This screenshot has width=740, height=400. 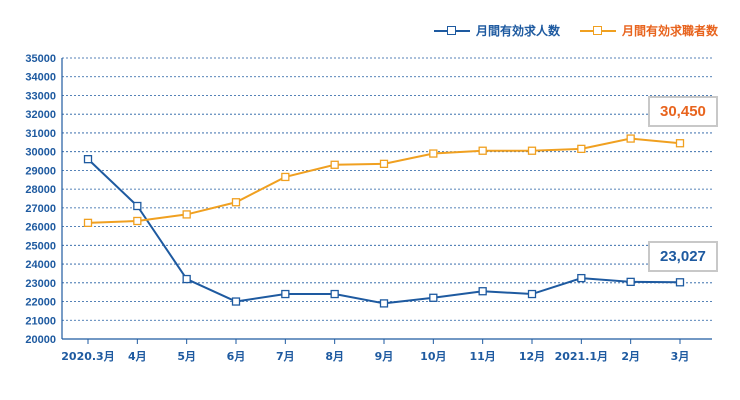 What do you see at coordinates (87, 356) in the screenshot?
I see `x-tick-label: 2020.3月` at bounding box center [87, 356].